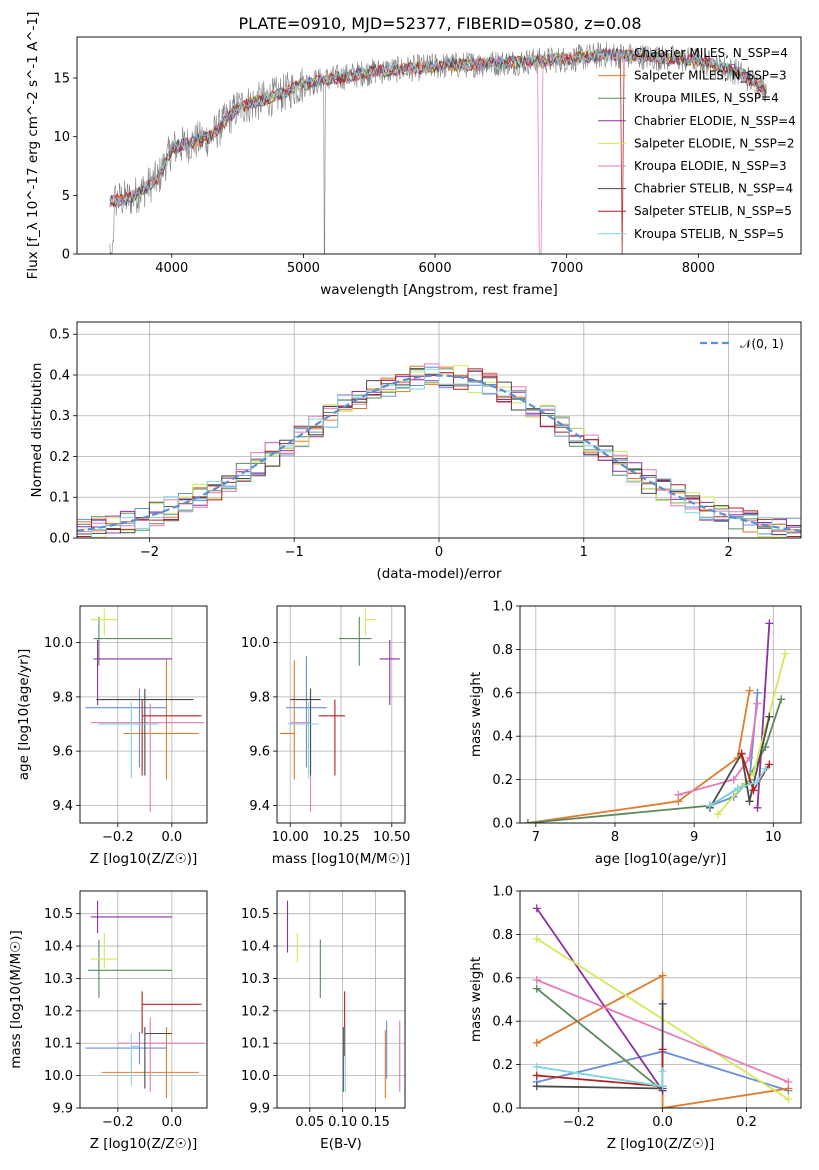 Image resolution: width=819 pixels, height=1170 pixels. What do you see at coordinates (713, 211) in the screenshot?
I see `legend-entry: Salpeter STELIB, N_SSP=5` at bounding box center [713, 211].